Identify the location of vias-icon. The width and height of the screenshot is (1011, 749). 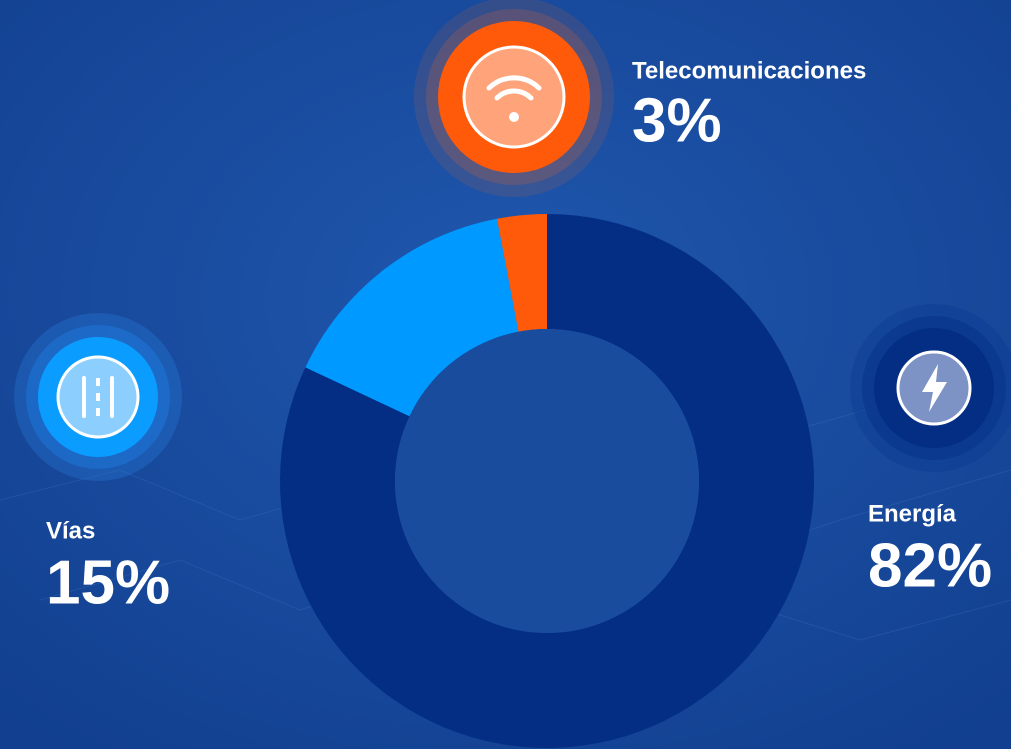
(98, 397).